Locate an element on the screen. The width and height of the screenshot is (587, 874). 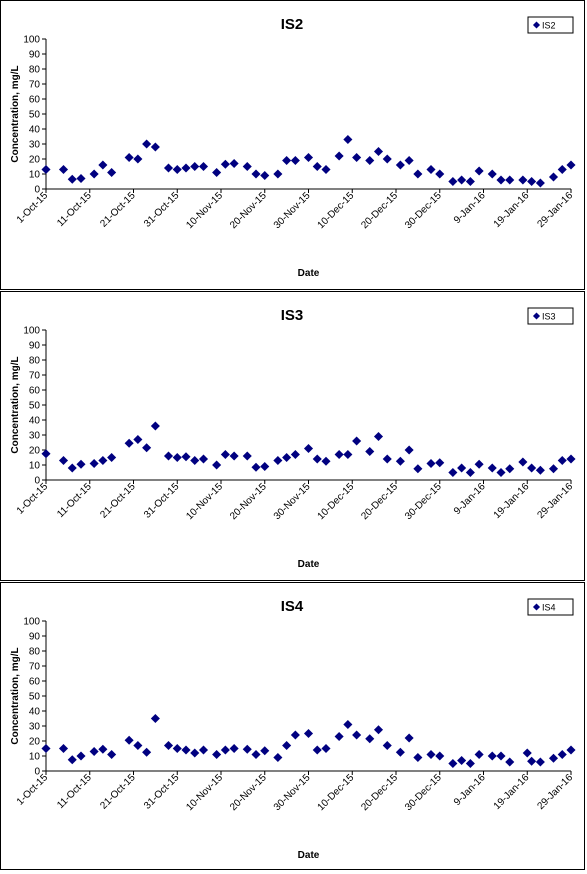
y-tick-label: 60 is located at coordinates (35, 391).